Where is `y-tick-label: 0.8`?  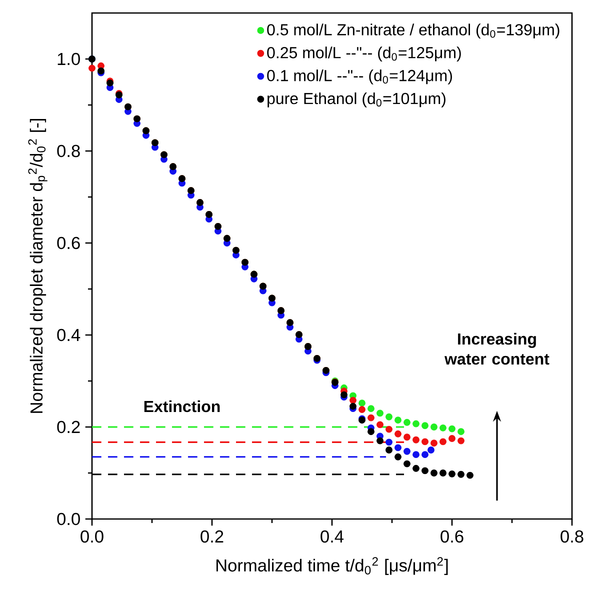
y-tick-label: 0.8 is located at coordinates (68, 151).